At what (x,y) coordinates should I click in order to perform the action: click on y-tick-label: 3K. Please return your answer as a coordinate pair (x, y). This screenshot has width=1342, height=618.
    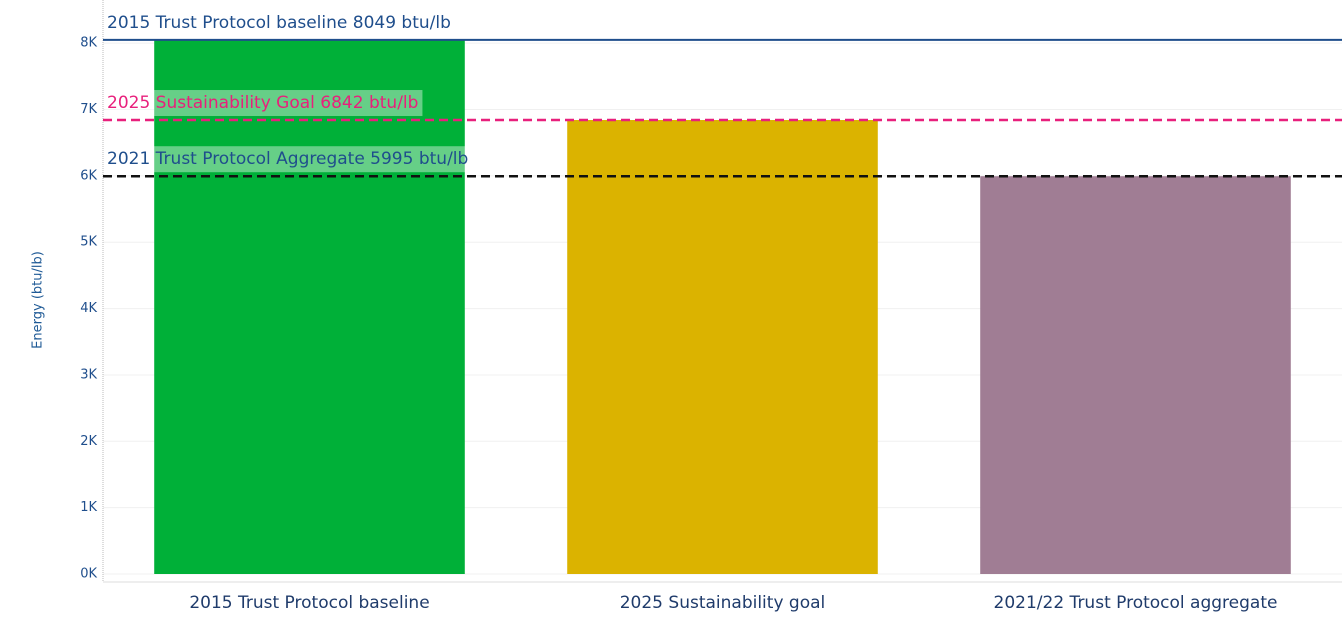
    Looking at the image, I should click on (88, 374).